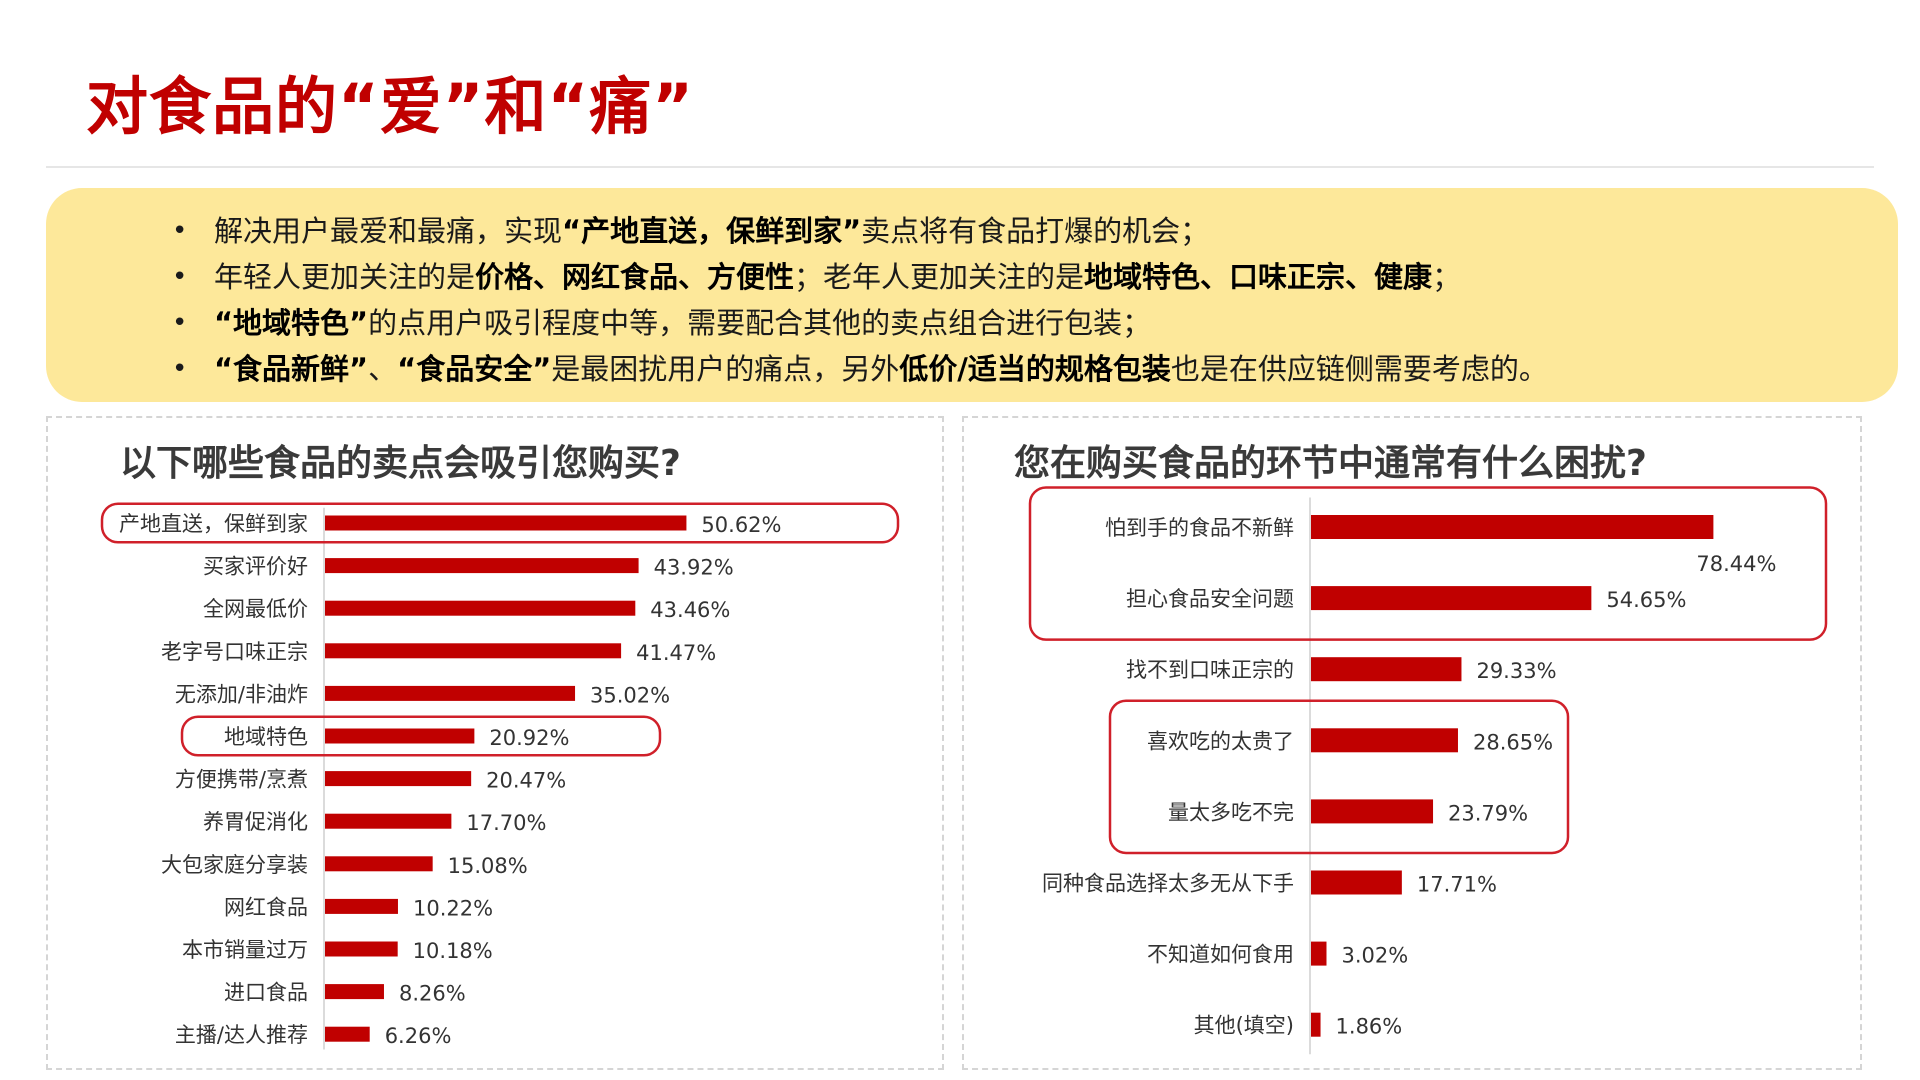 This screenshot has height=1080, width=1920. I want to click on value-label: 10.22%, so click(453, 908).